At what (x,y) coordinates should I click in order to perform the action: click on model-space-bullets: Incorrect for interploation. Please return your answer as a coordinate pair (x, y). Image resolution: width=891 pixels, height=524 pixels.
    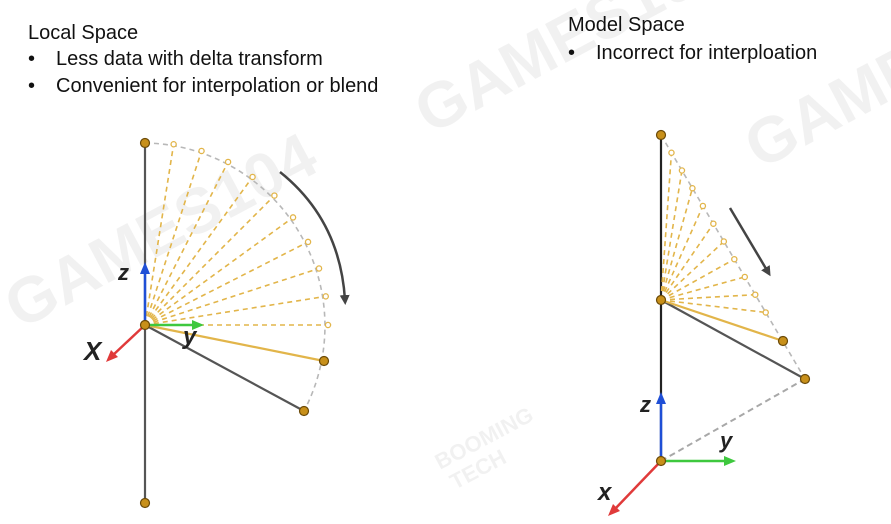
    Looking at the image, I should click on (692, 53).